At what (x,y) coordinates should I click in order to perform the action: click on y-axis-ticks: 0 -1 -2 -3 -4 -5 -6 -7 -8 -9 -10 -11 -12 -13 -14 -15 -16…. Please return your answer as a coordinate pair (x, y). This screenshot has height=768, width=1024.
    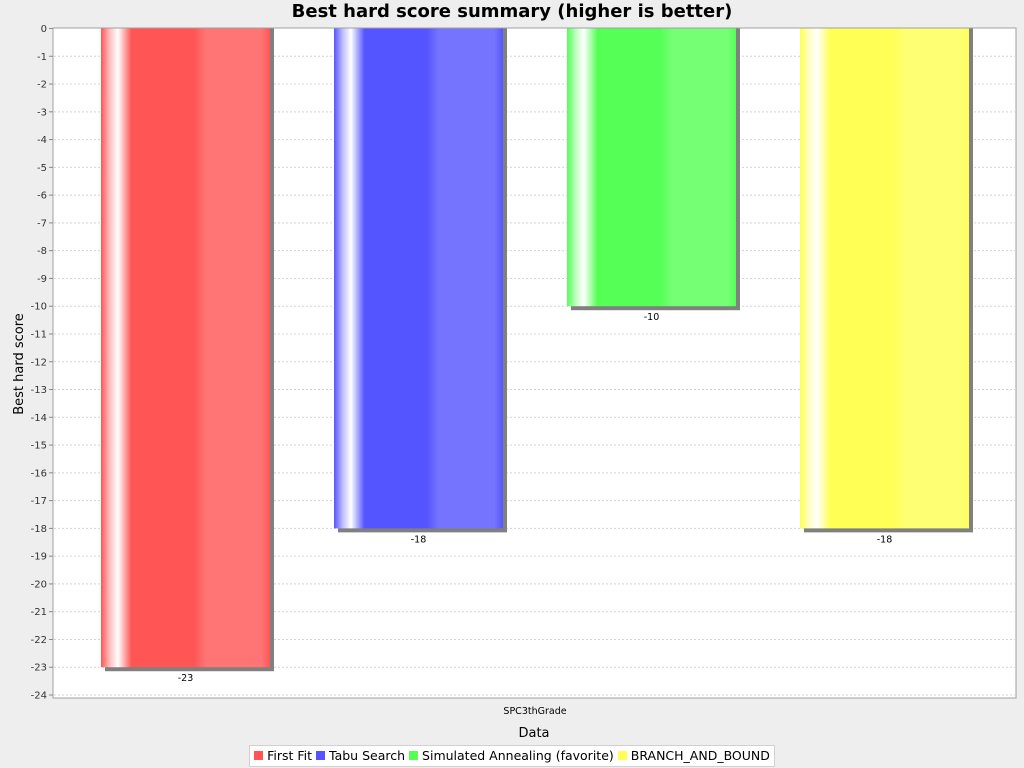
    Looking at the image, I should click on (42, 363).